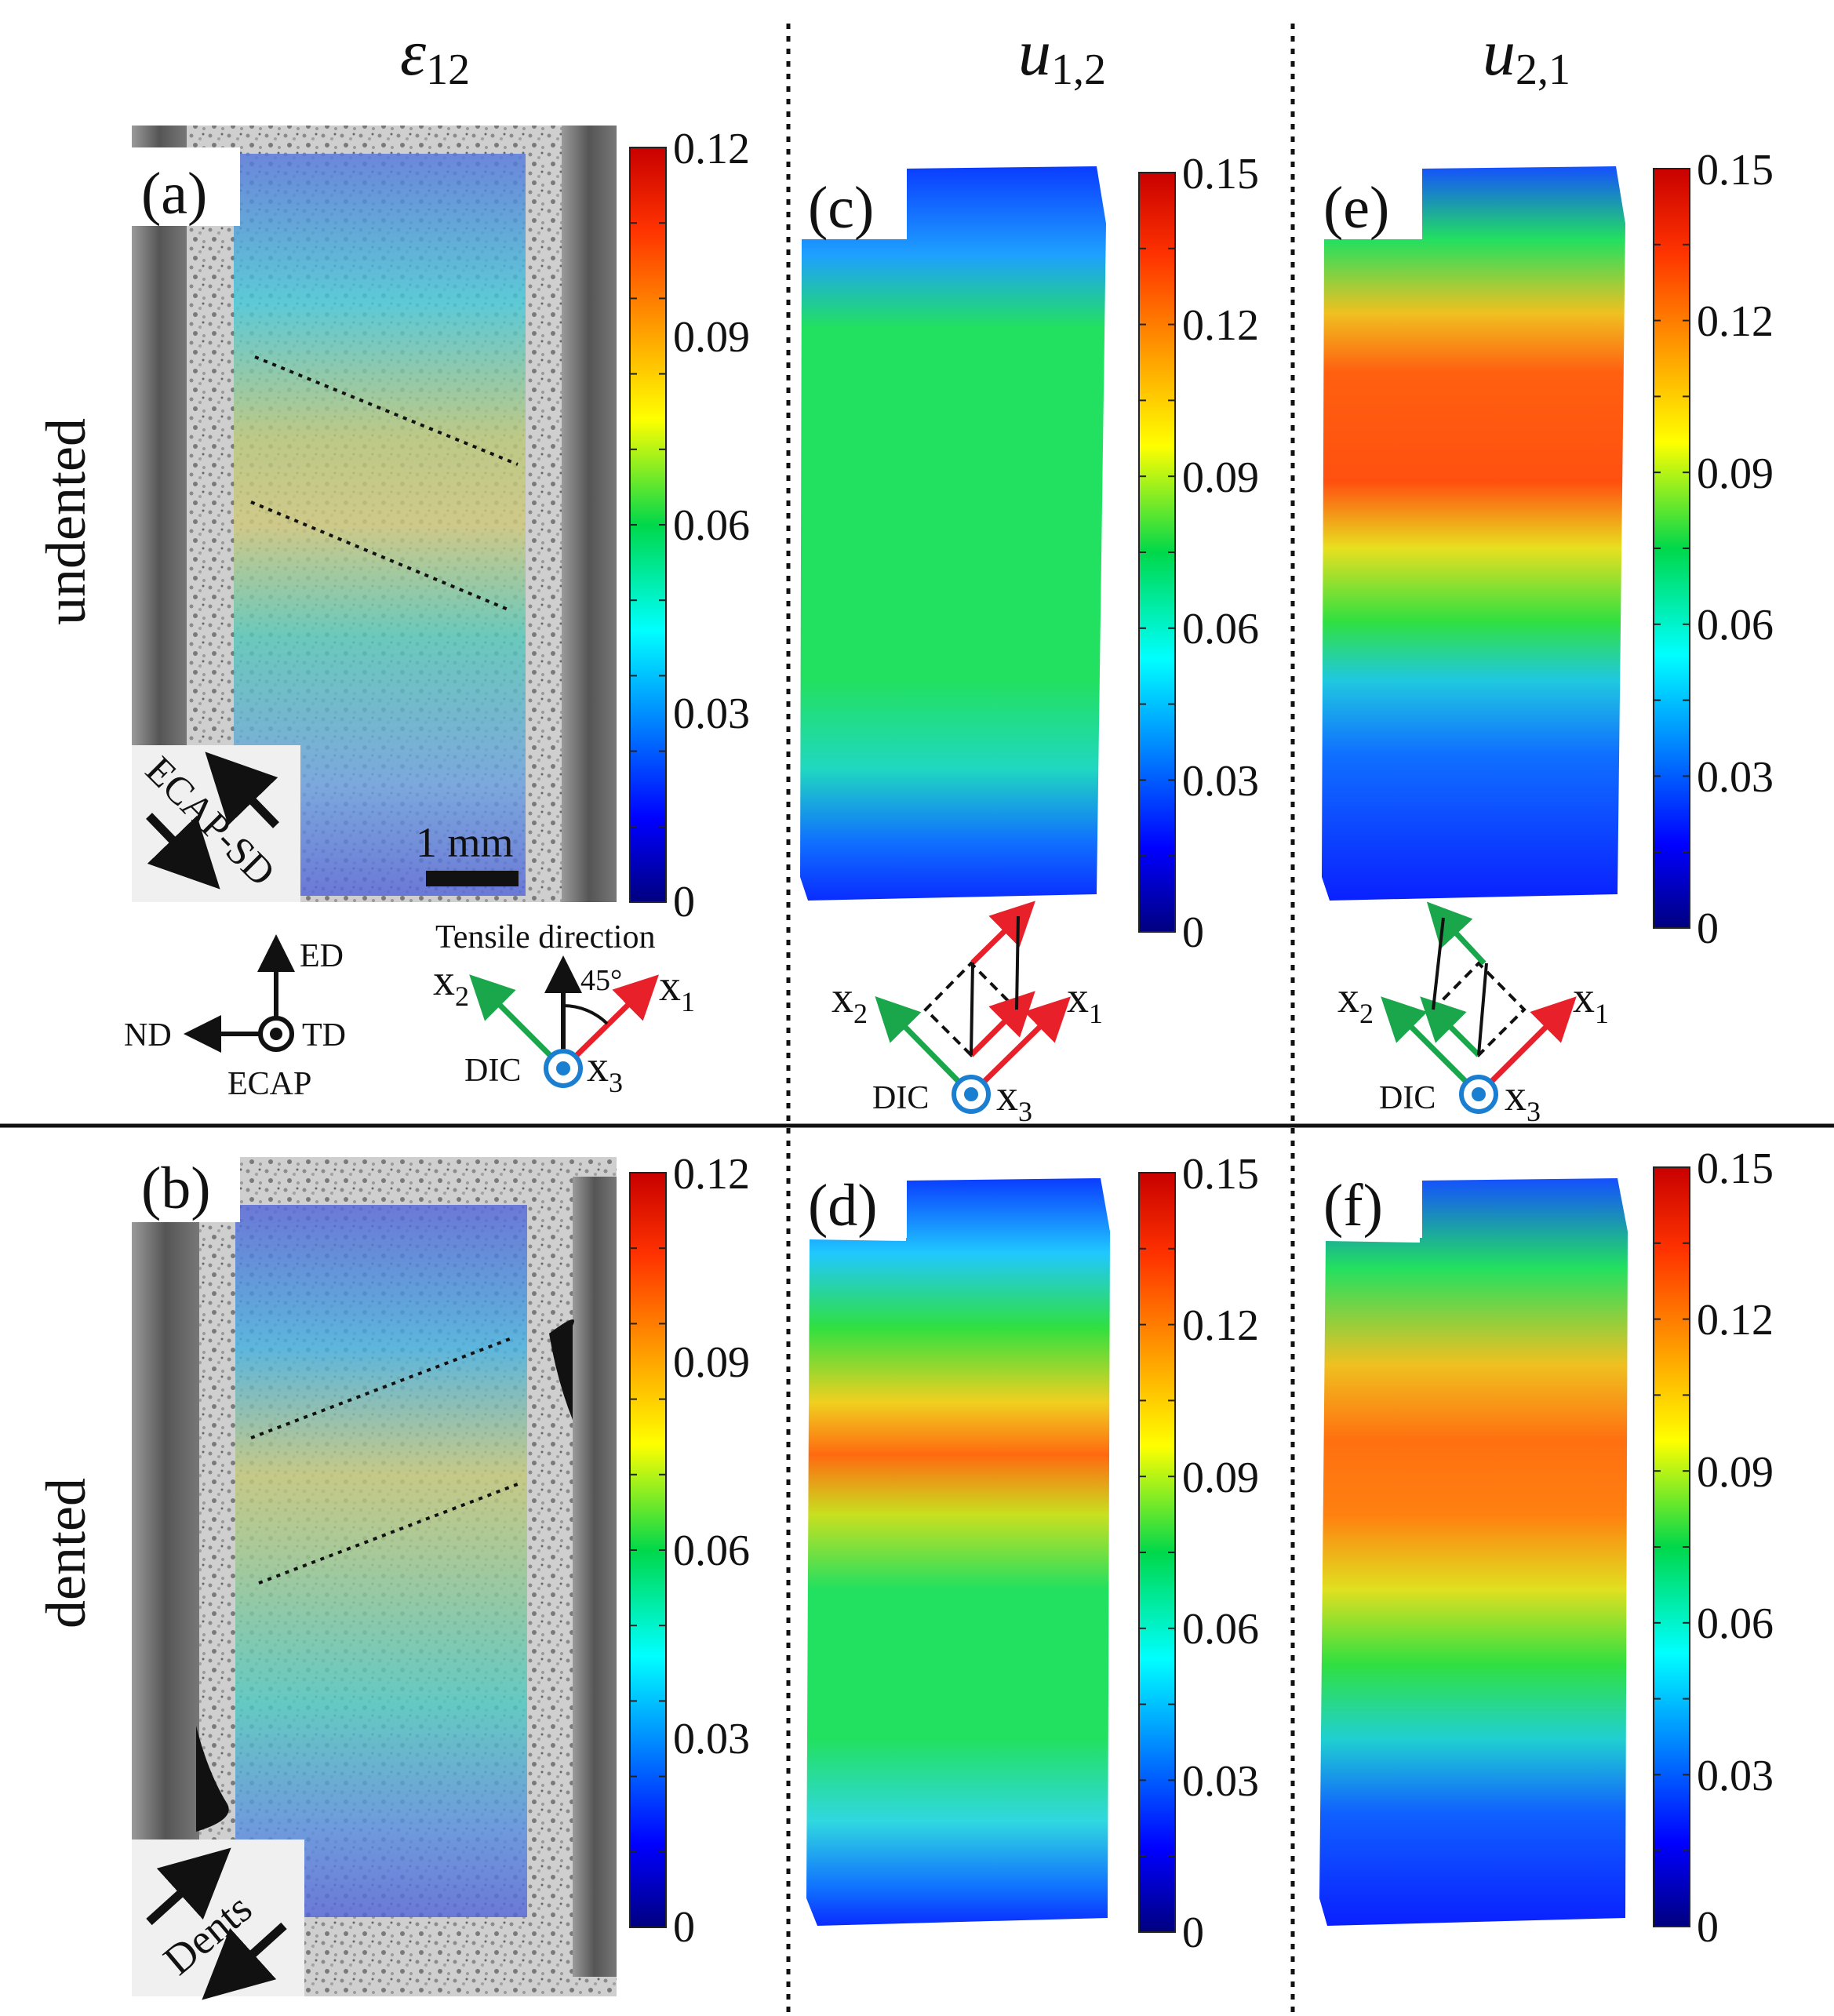  I want to click on shear-arrow-upper-e, so click(1456, 933).